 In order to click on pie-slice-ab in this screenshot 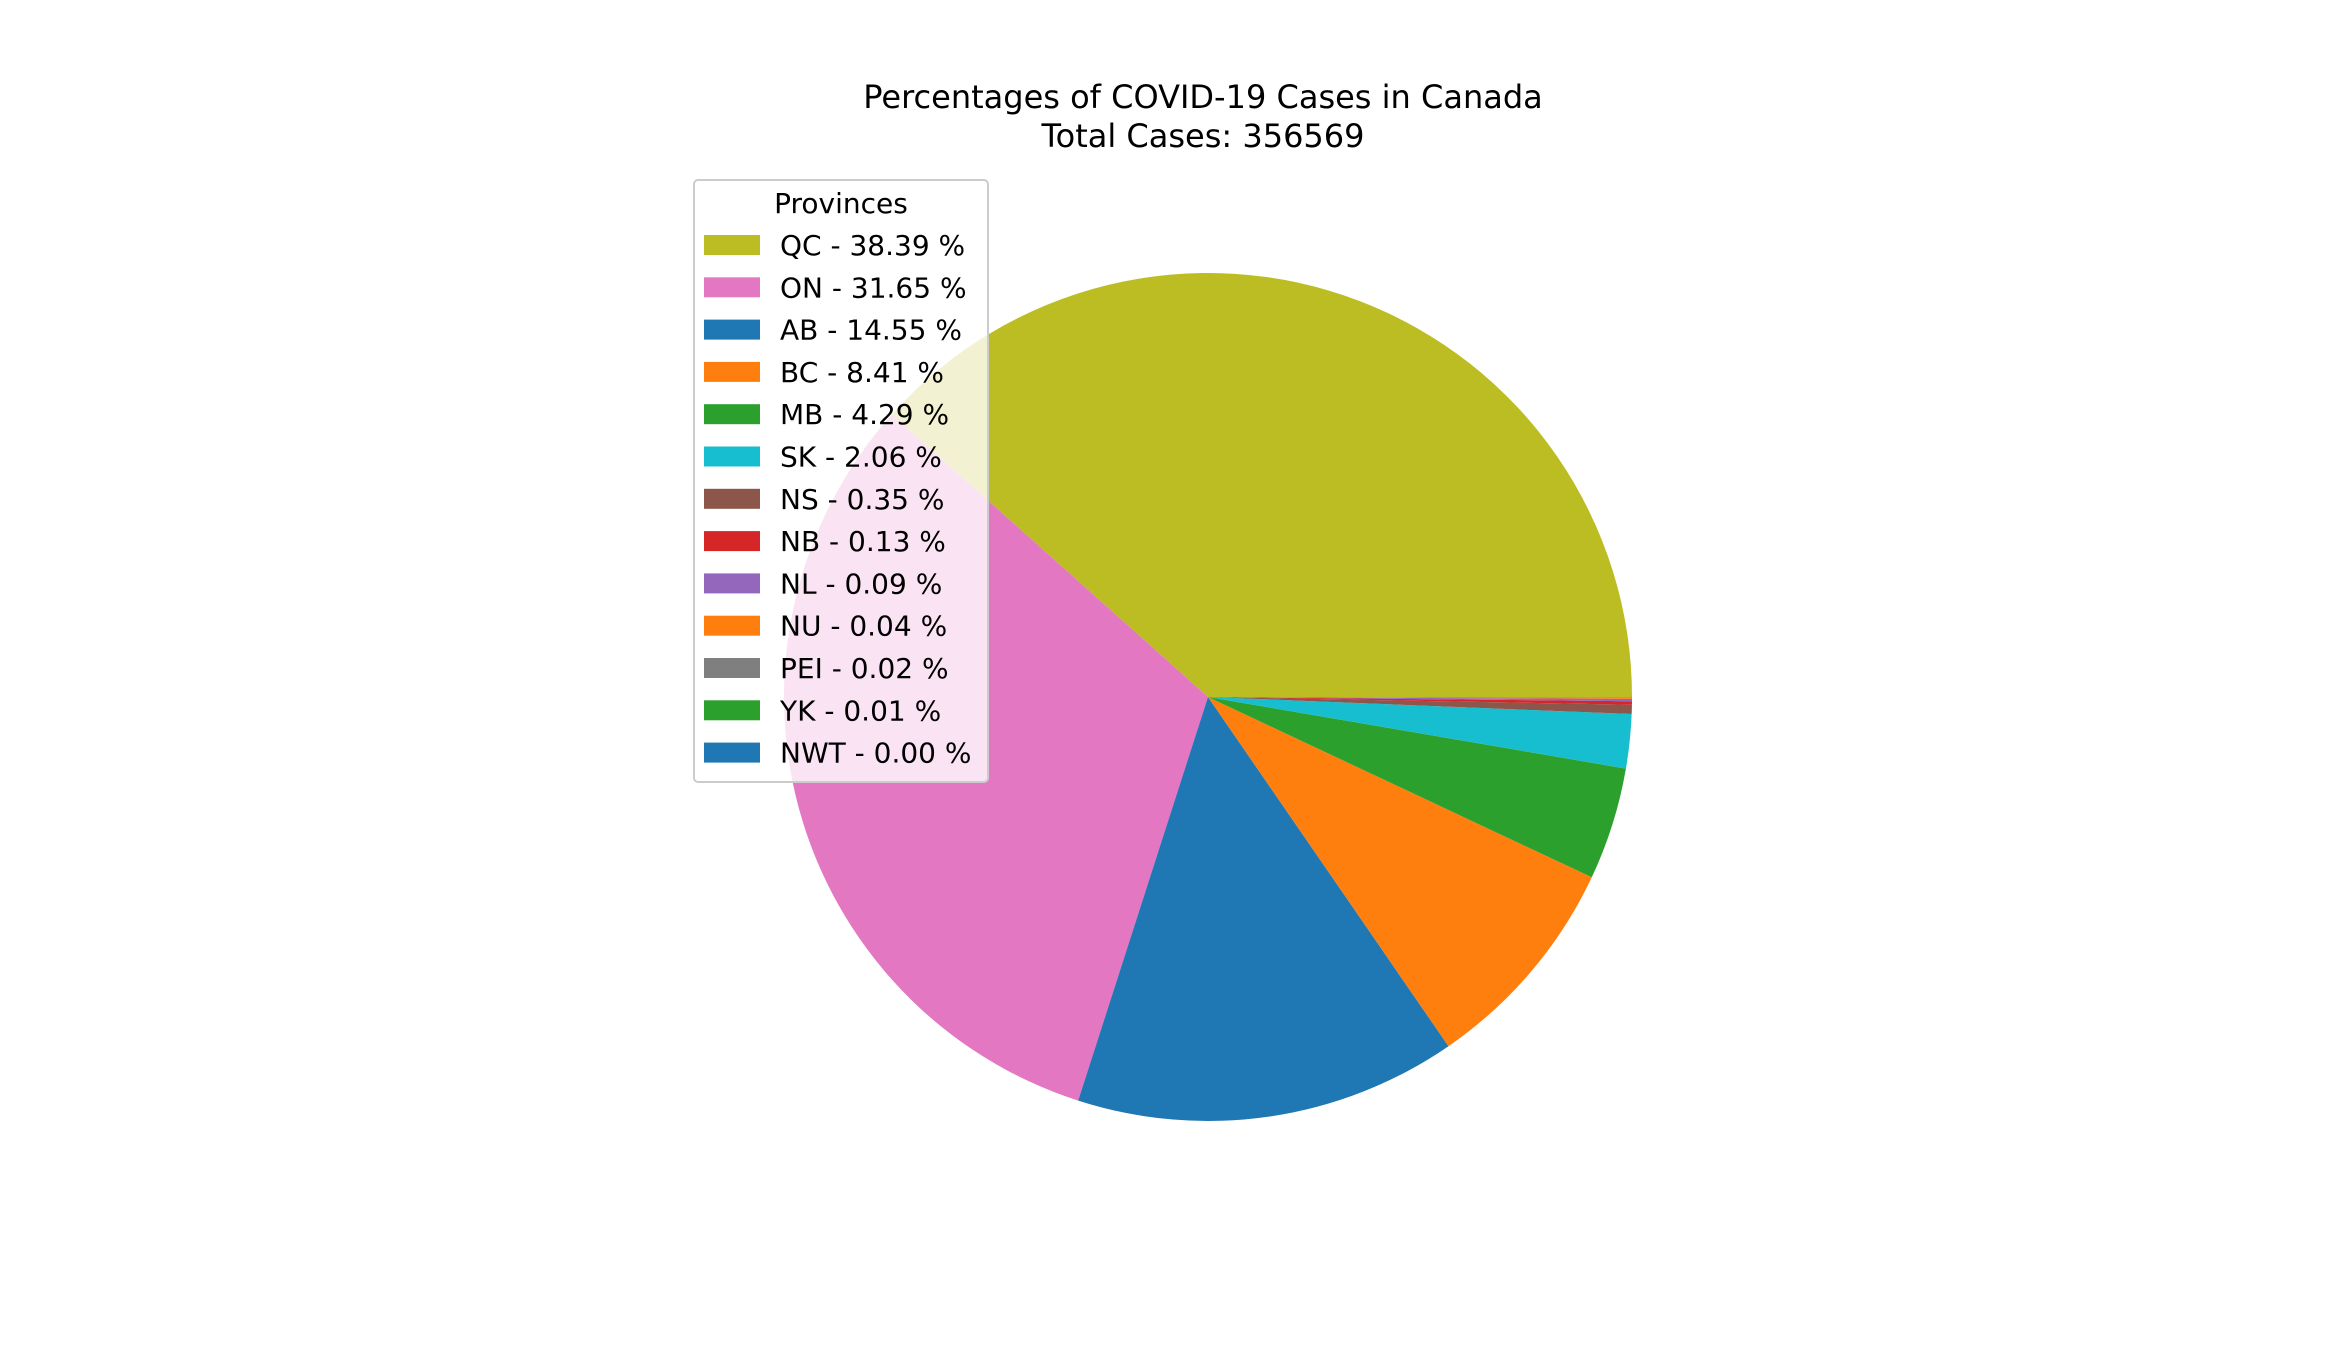, I will do `click(1263, 909)`.